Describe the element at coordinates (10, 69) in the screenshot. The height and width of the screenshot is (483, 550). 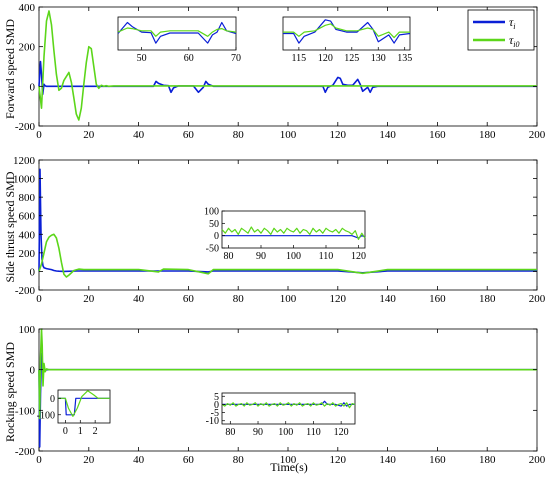
I see `panel-1-y-axis-label: Forward speed SMD` at that location.